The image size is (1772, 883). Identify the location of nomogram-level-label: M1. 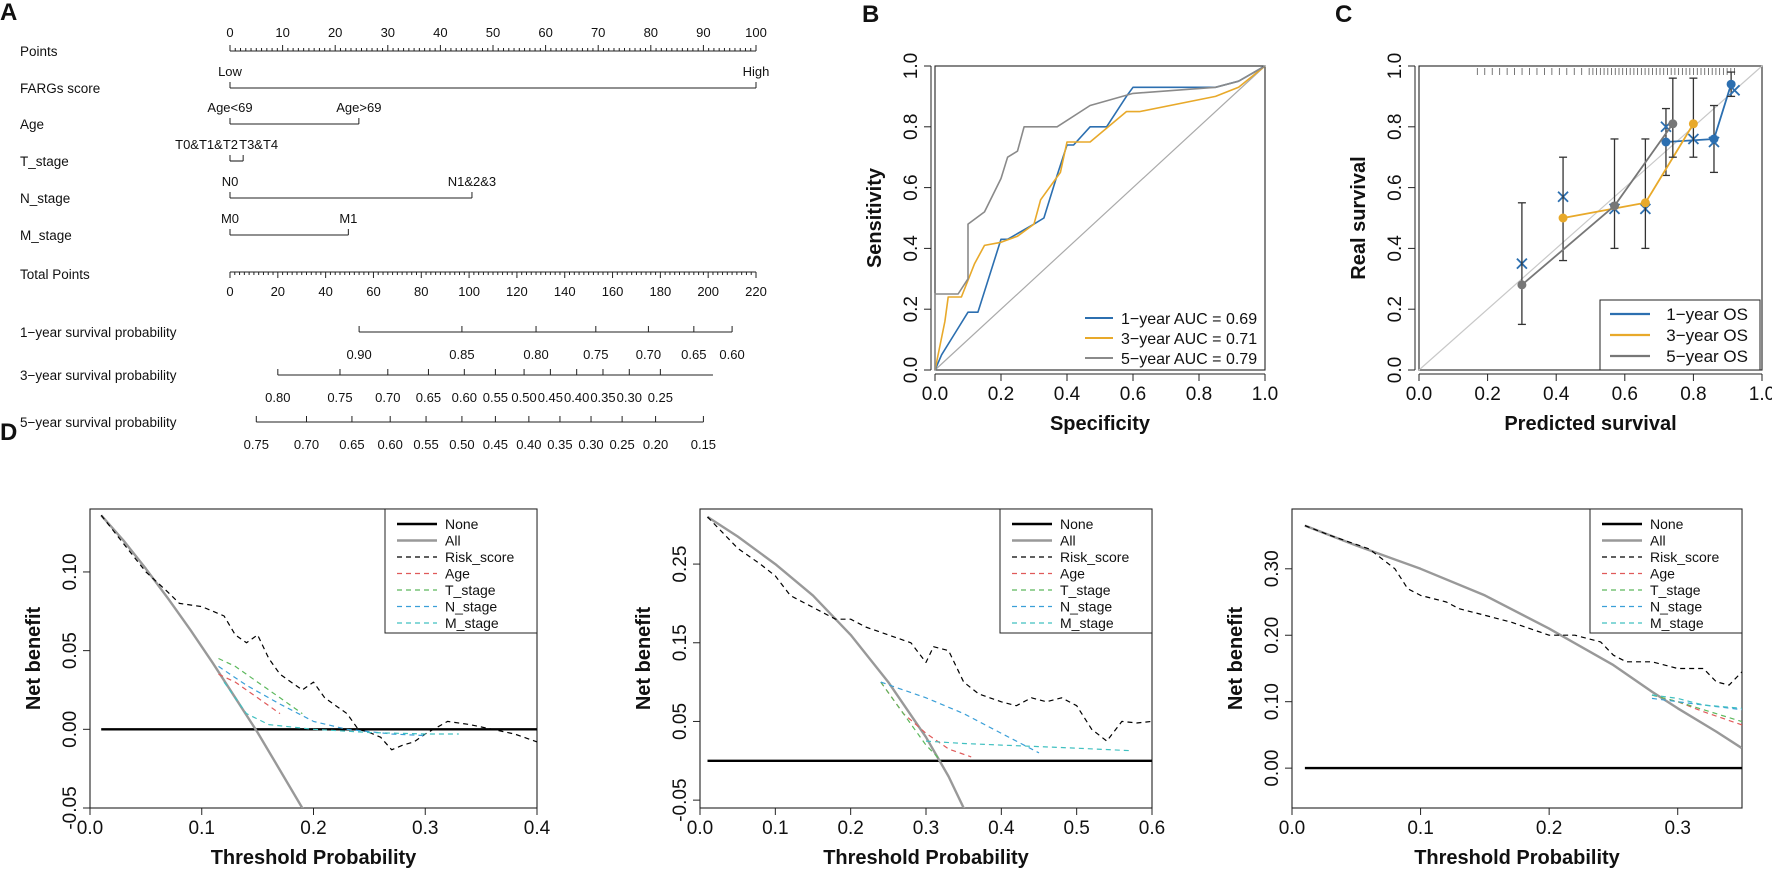
(348, 218).